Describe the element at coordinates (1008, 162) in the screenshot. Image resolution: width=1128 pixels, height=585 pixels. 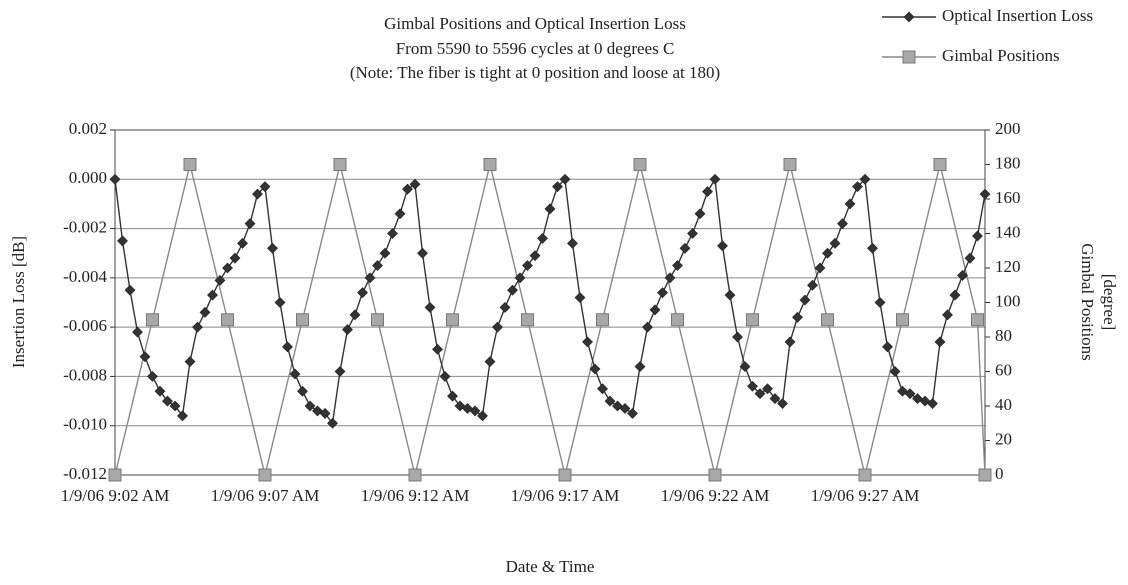
I see `y2-tick-label: 180` at that location.